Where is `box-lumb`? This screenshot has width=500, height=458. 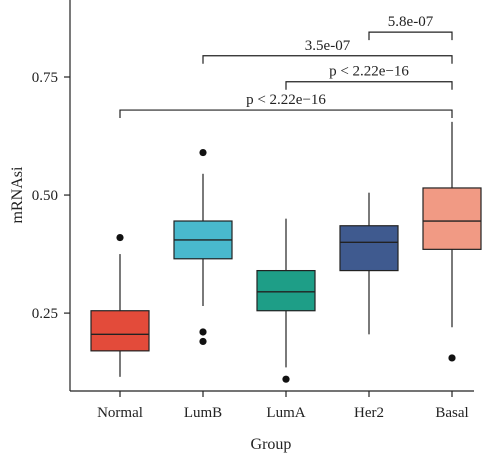 box-lumb is located at coordinates (203, 247).